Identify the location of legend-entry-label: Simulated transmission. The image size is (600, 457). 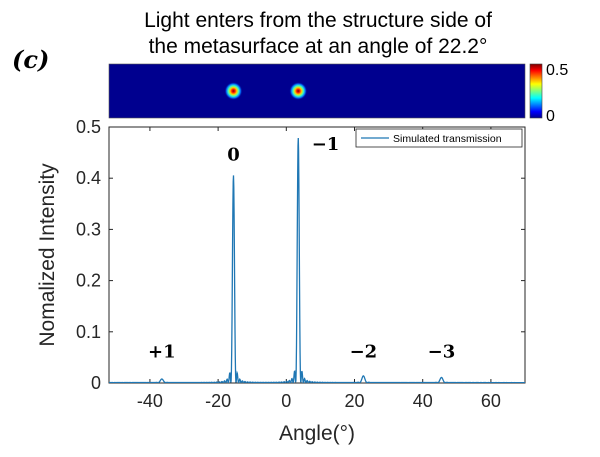
(447, 139).